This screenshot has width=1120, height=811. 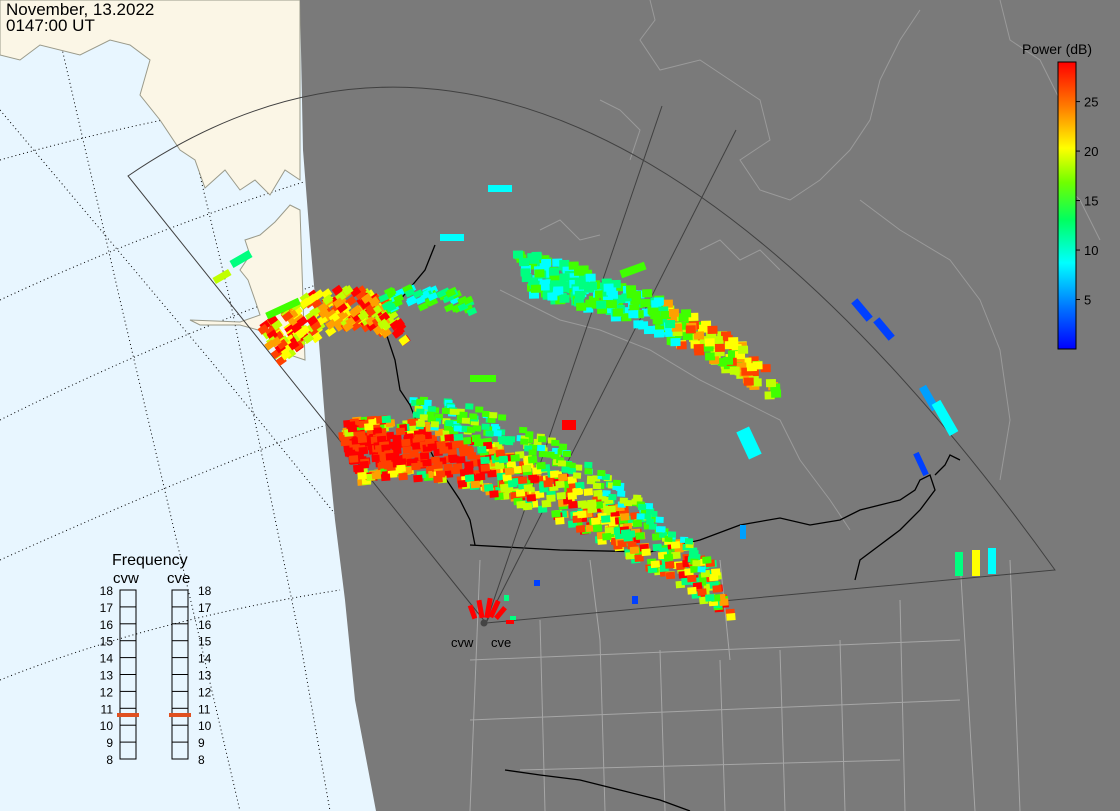 What do you see at coordinates (126, 578) in the screenshot?
I see `frequency-left-label: cvw` at bounding box center [126, 578].